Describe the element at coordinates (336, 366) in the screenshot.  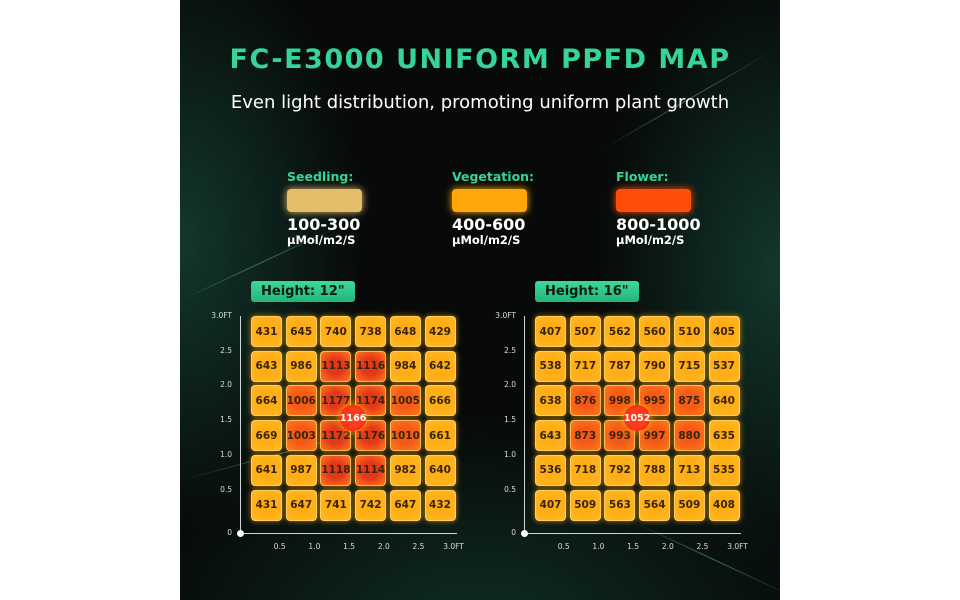
I see `ppfd-cell: 1113` at that location.